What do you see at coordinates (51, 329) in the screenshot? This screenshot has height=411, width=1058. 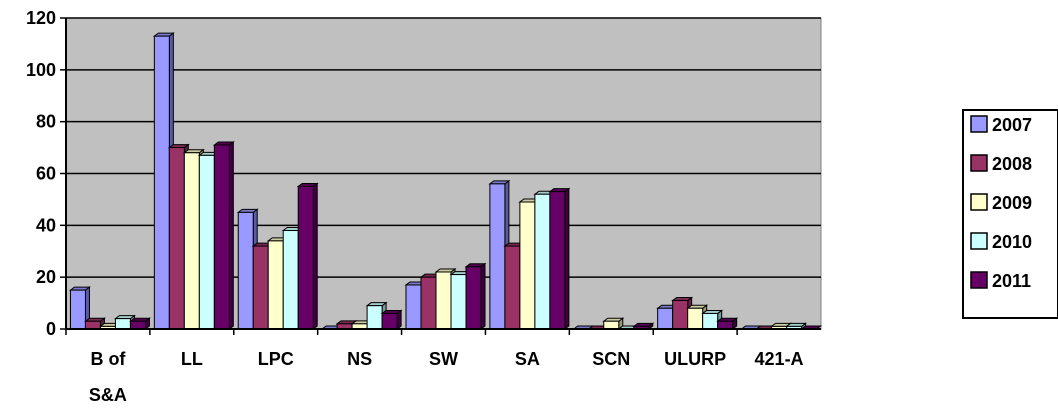 I see `y-tick-label: 0` at bounding box center [51, 329].